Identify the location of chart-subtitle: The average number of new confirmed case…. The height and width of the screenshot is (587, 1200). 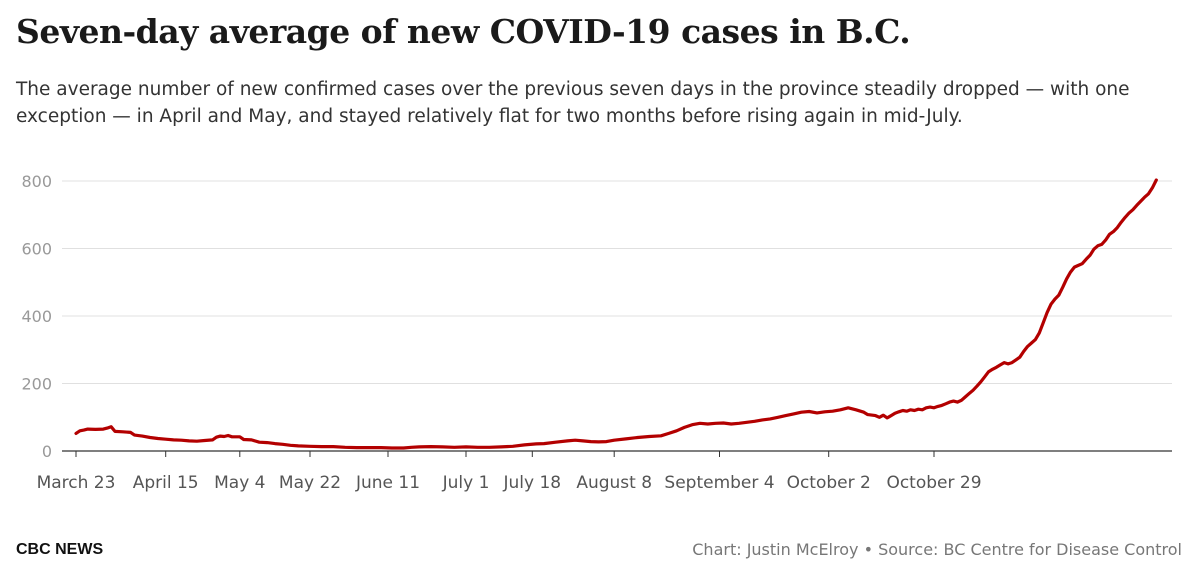
(573, 103).